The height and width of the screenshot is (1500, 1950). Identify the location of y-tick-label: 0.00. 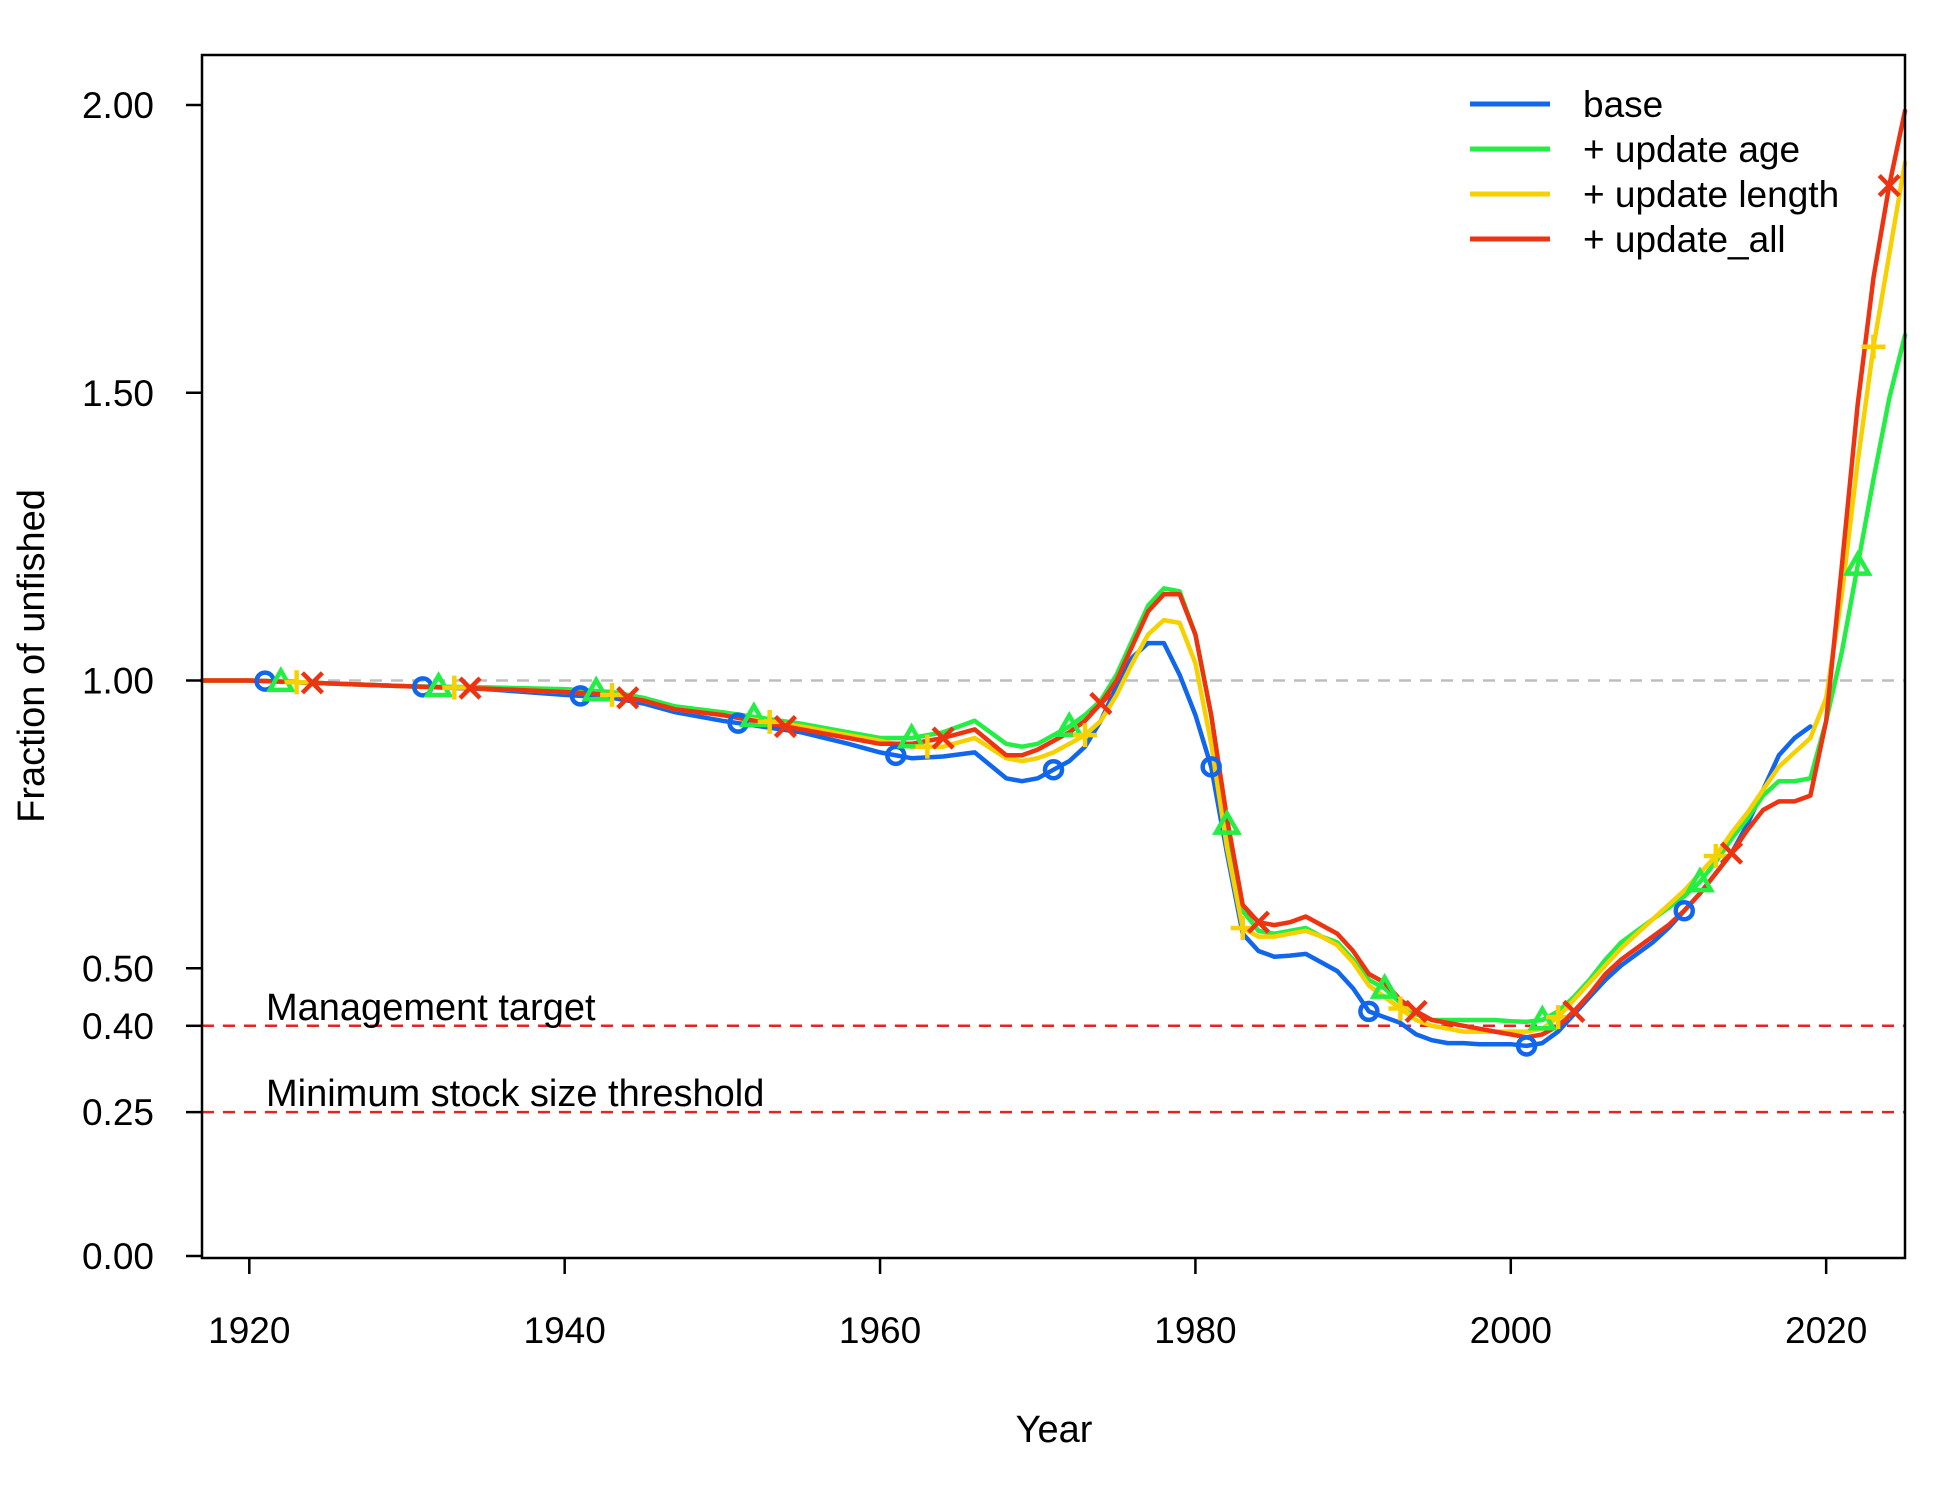
(118, 1256).